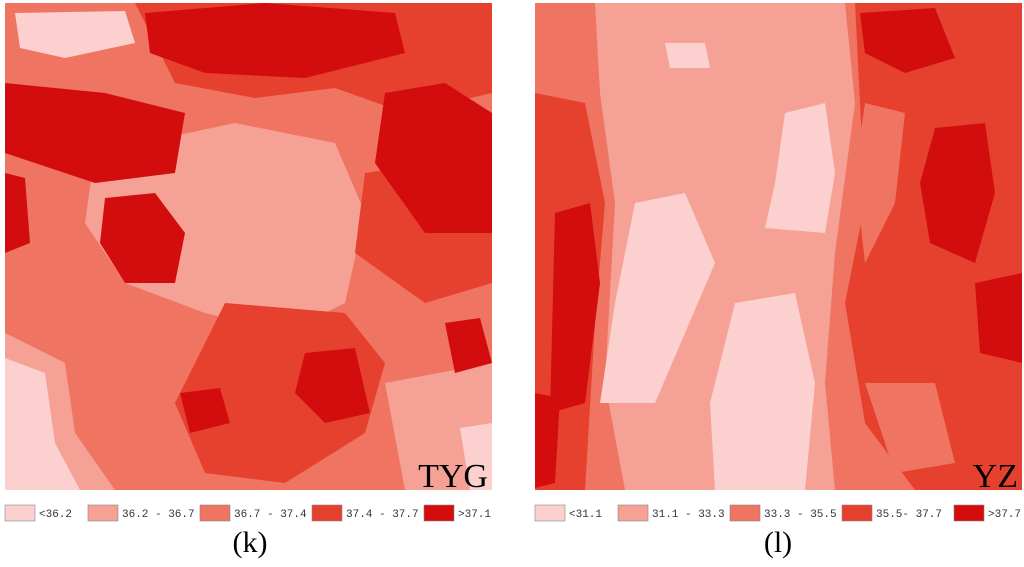 The image size is (1024, 567). What do you see at coordinates (382, 515) in the screenshot?
I see `legend-label: 37.4 - 37.7` at bounding box center [382, 515].